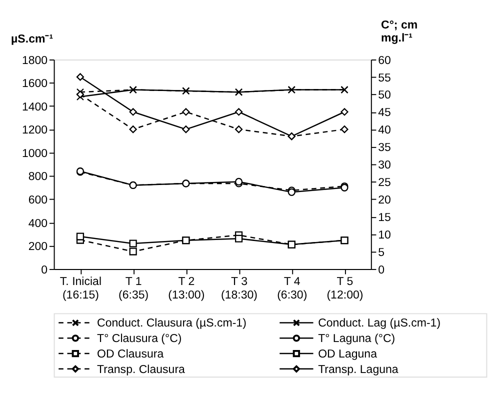 The height and width of the screenshot is (419, 492). What do you see at coordinates (384, 148) in the screenshot?
I see `y2-tick-label: 35` at bounding box center [384, 148].